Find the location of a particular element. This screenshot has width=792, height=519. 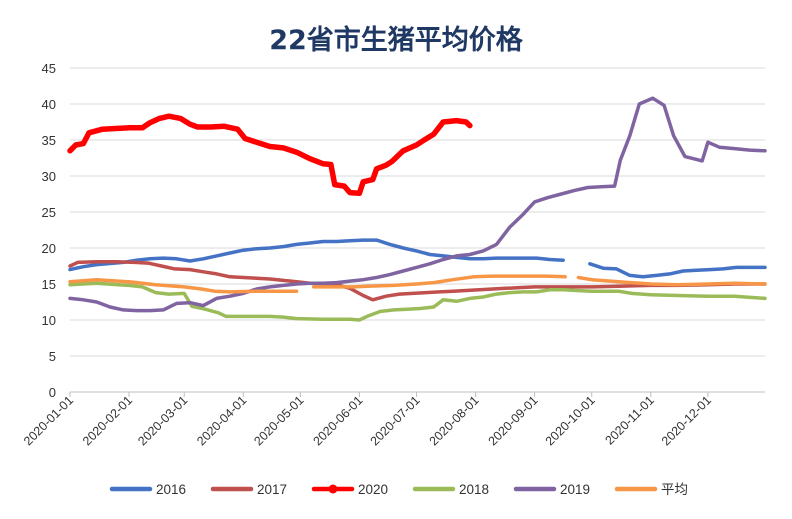

x-tick-label: 2020-08-01 is located at coordinates (454, 420).